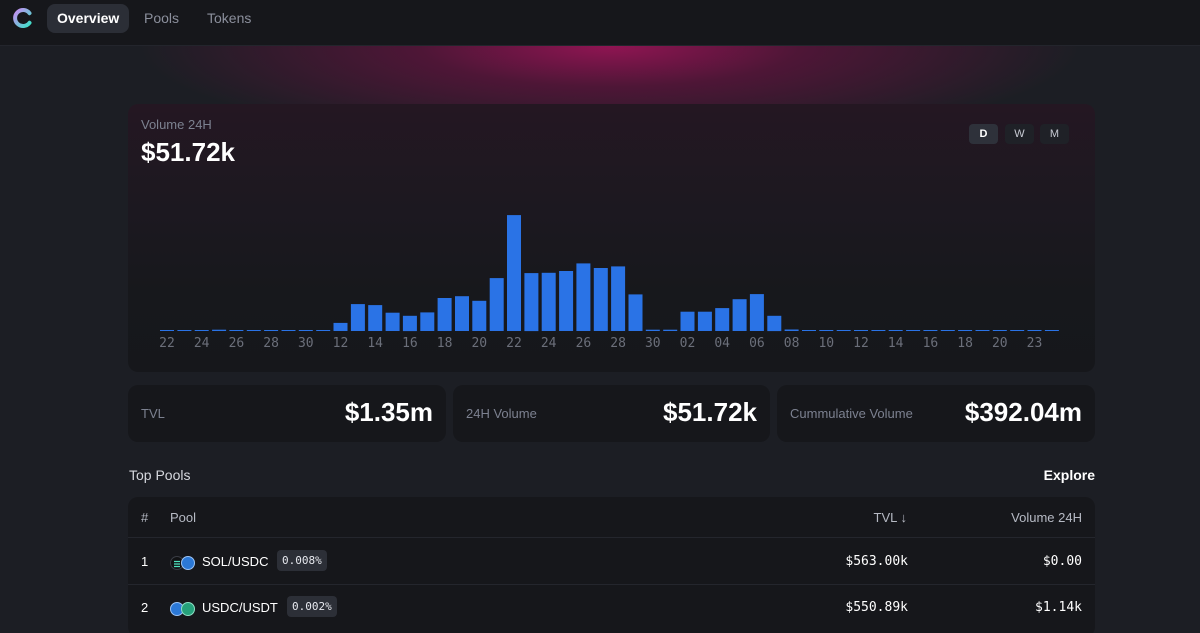  Describe the element at coordinates (153, 413) in the screenshot. I see `stat-label-tvl: TVL` at that location.